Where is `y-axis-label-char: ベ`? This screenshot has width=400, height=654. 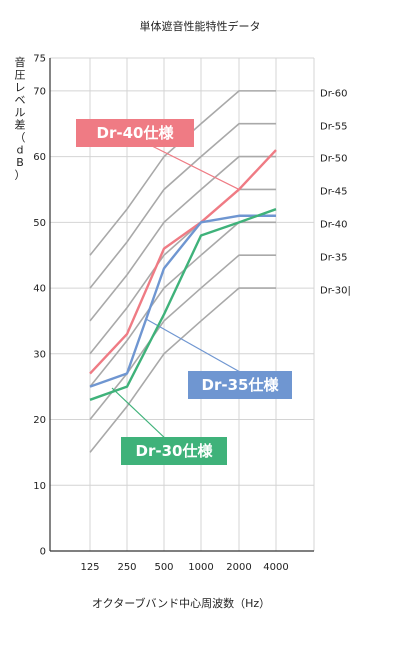 y-axis-label-char: ベ is located at coordinates (20, 100).